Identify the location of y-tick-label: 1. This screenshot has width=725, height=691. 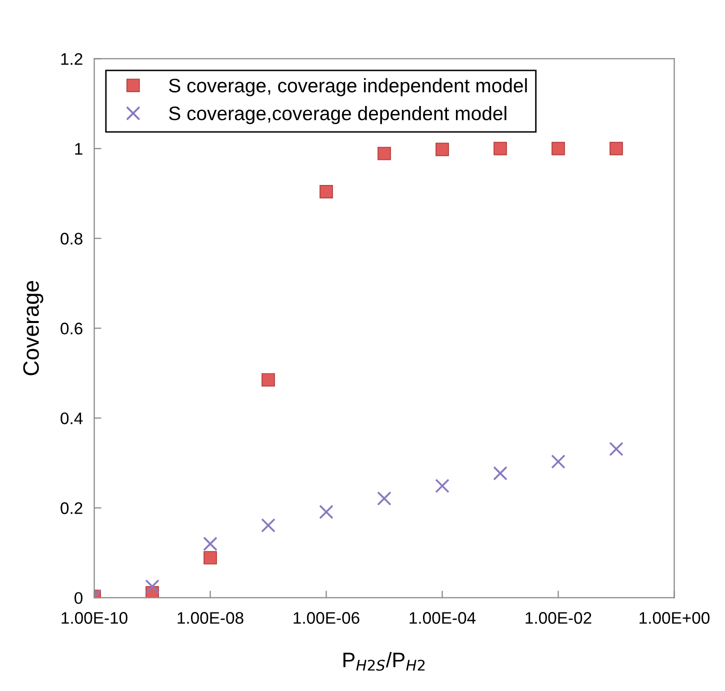
(78, 149).